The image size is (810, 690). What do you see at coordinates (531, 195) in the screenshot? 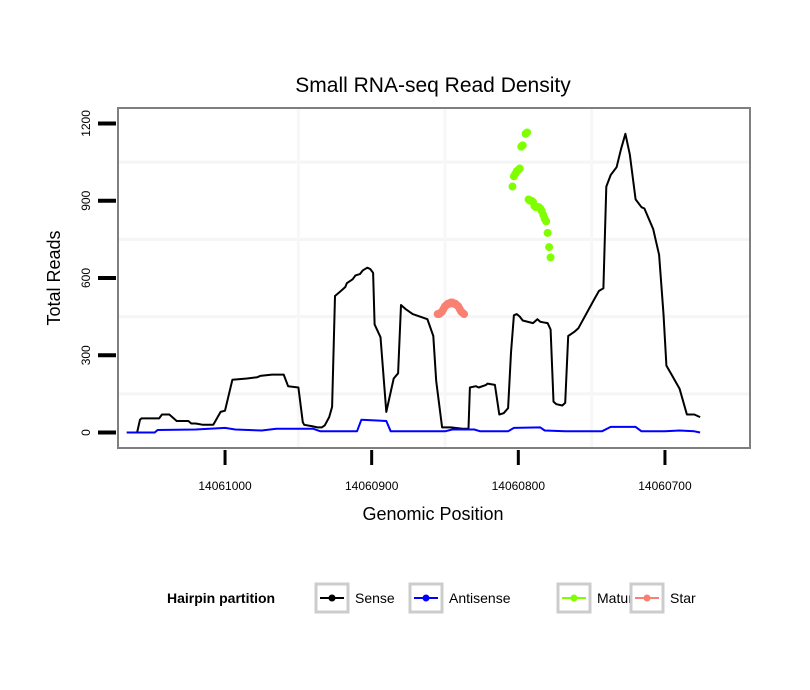
I see `series-points-mature` at bounding box center [531, 195].